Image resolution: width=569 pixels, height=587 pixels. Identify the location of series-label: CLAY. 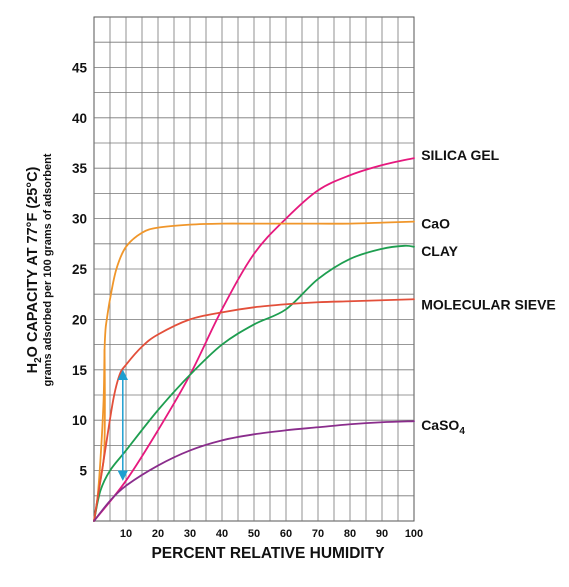
(439, 251).